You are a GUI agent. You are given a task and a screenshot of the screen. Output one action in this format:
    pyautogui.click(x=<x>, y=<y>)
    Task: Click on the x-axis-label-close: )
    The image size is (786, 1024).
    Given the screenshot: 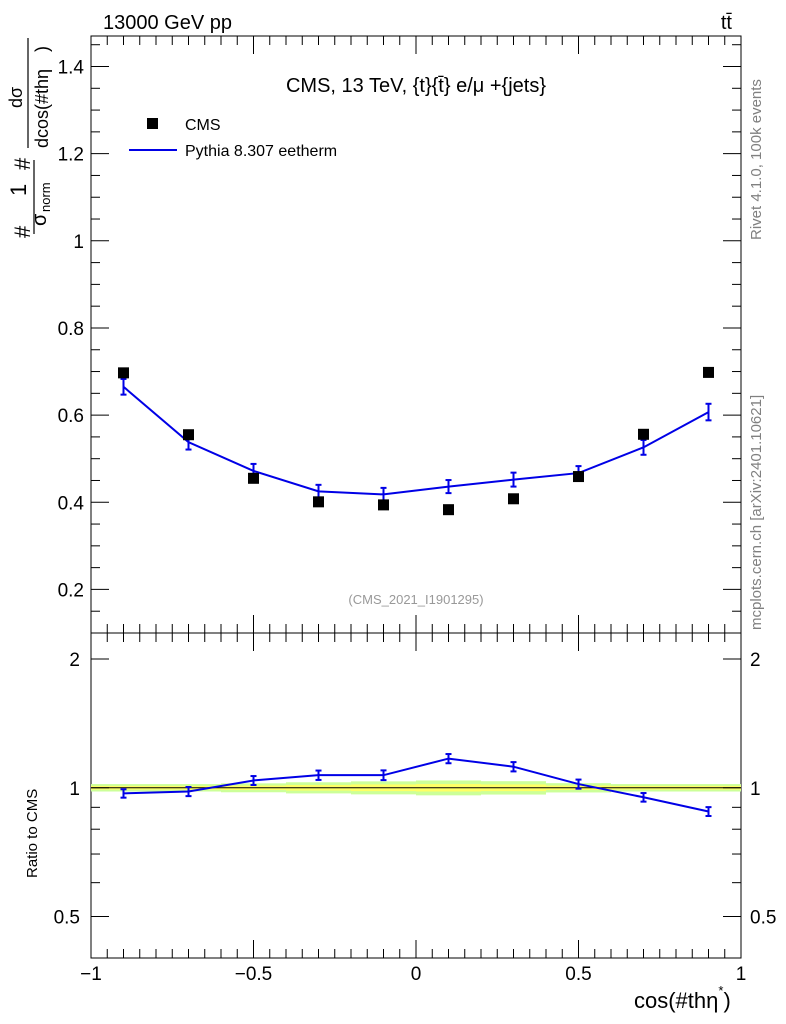 What is the action you would take?
    pyautogui.click(x=726, y=1000)
    